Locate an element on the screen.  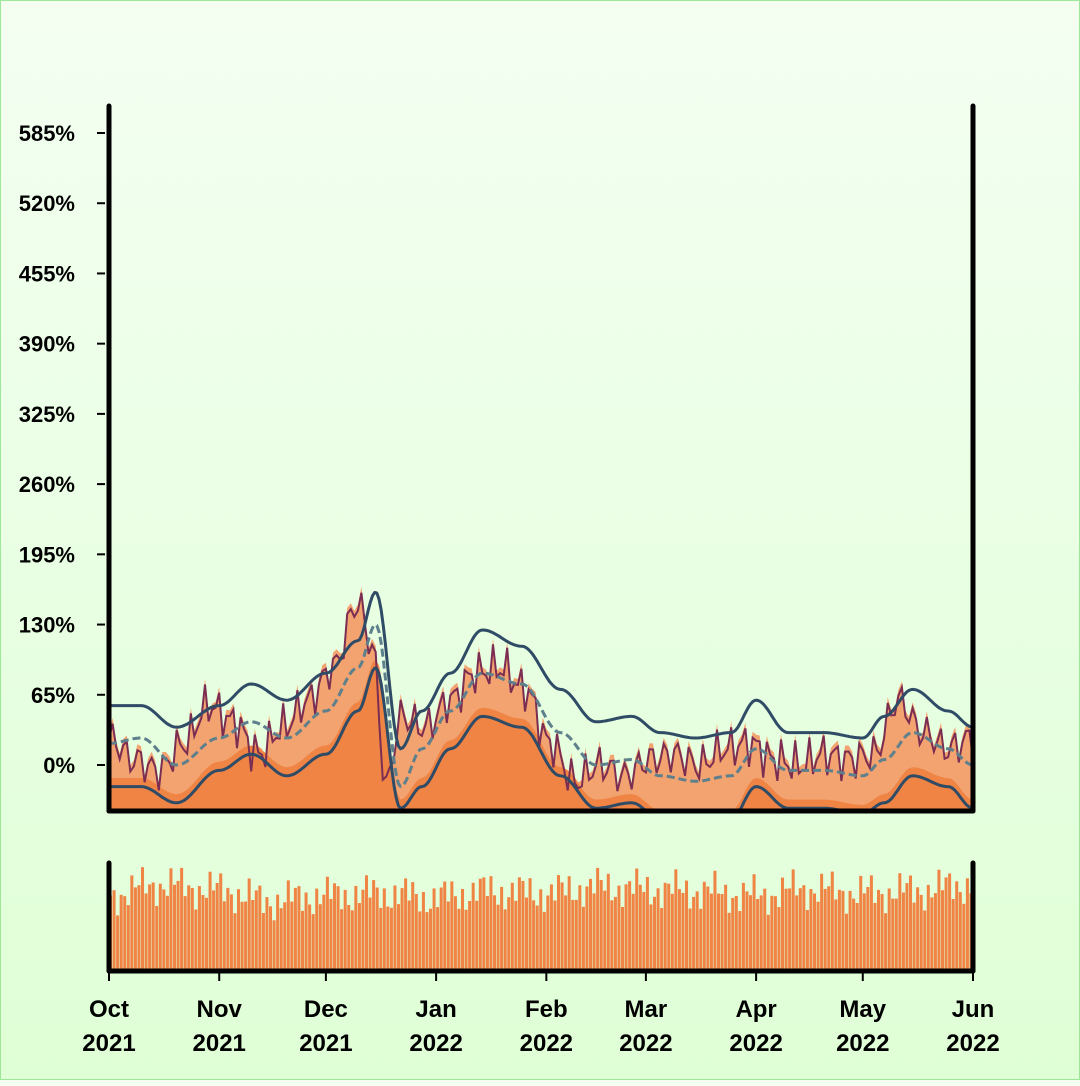
y-tick-label: 130% is located at coordinates (47, 625).